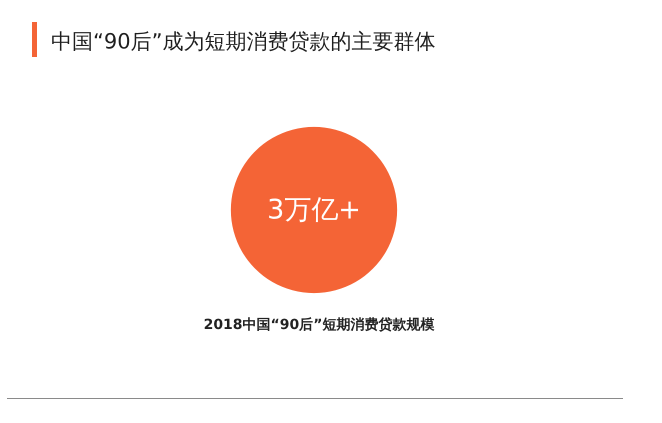  Describe the element at coordinates (314, 210) in the screenshot. I see `data-label: 3万亿+` at that location.